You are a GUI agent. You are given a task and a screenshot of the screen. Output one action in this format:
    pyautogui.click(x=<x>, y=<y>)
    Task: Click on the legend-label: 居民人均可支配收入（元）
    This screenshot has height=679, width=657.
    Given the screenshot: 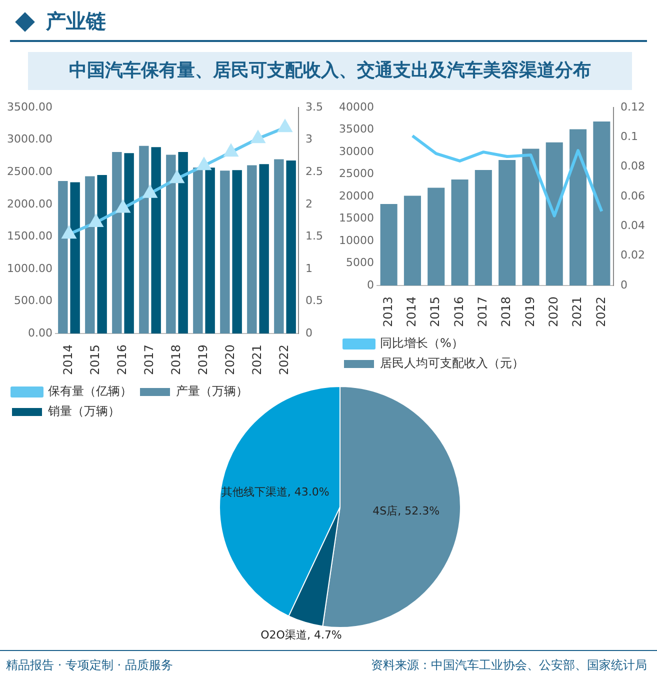 What is the action you would take?
    pyautogui.click(x=452, y=363)
    